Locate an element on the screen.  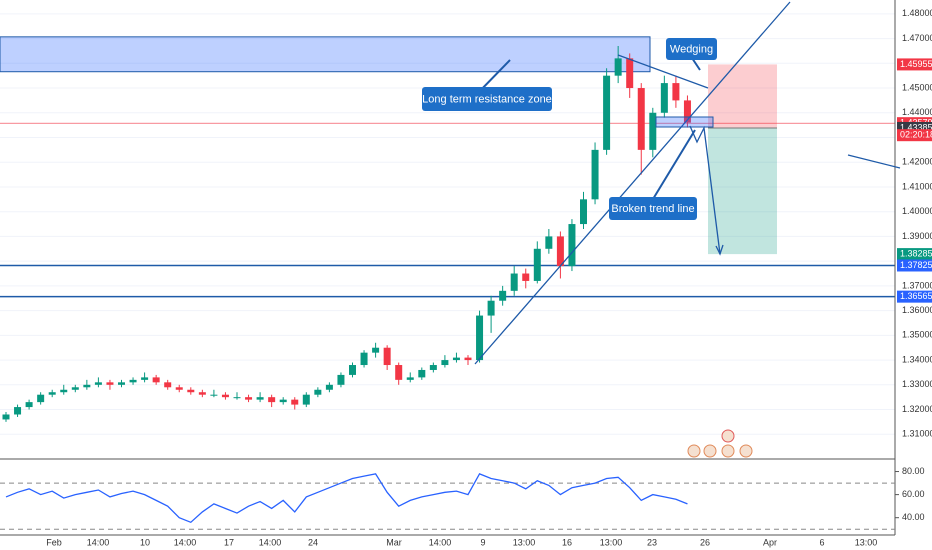
x-tick-label: 23 is located at coordinates (652, 542).